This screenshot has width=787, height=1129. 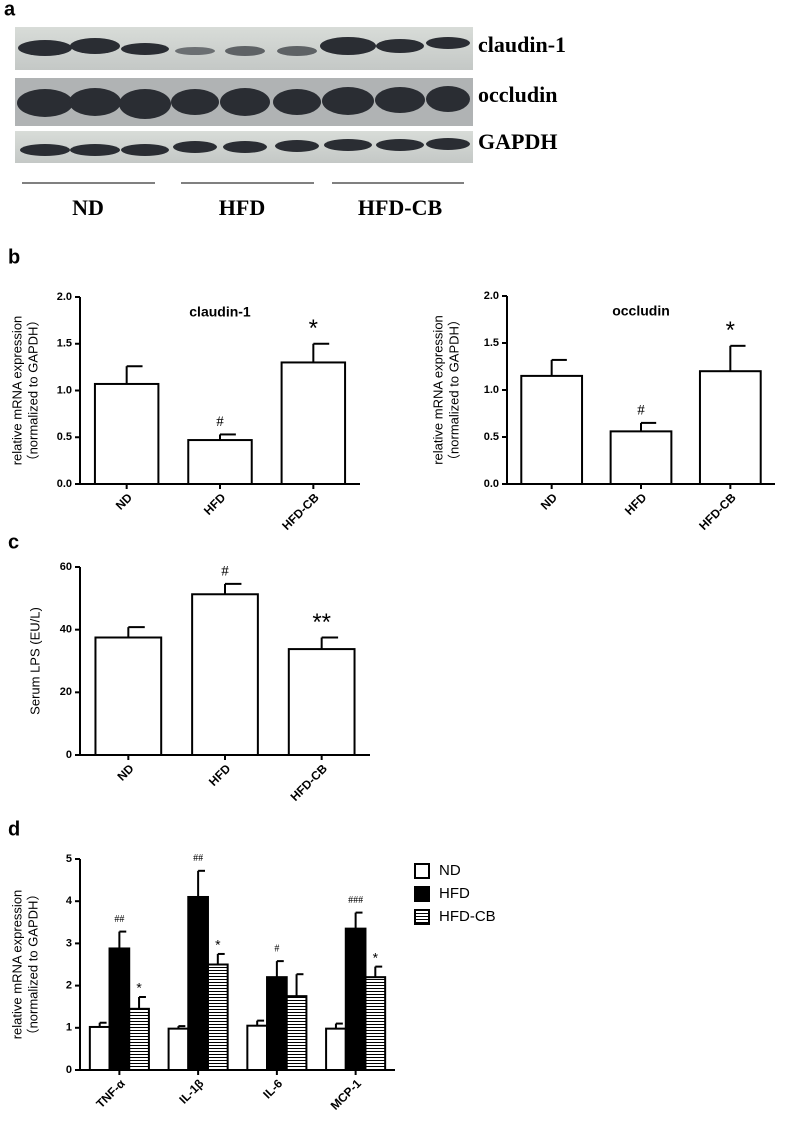 I want to click on legend-label: HFD, so click(x=454, y=893).